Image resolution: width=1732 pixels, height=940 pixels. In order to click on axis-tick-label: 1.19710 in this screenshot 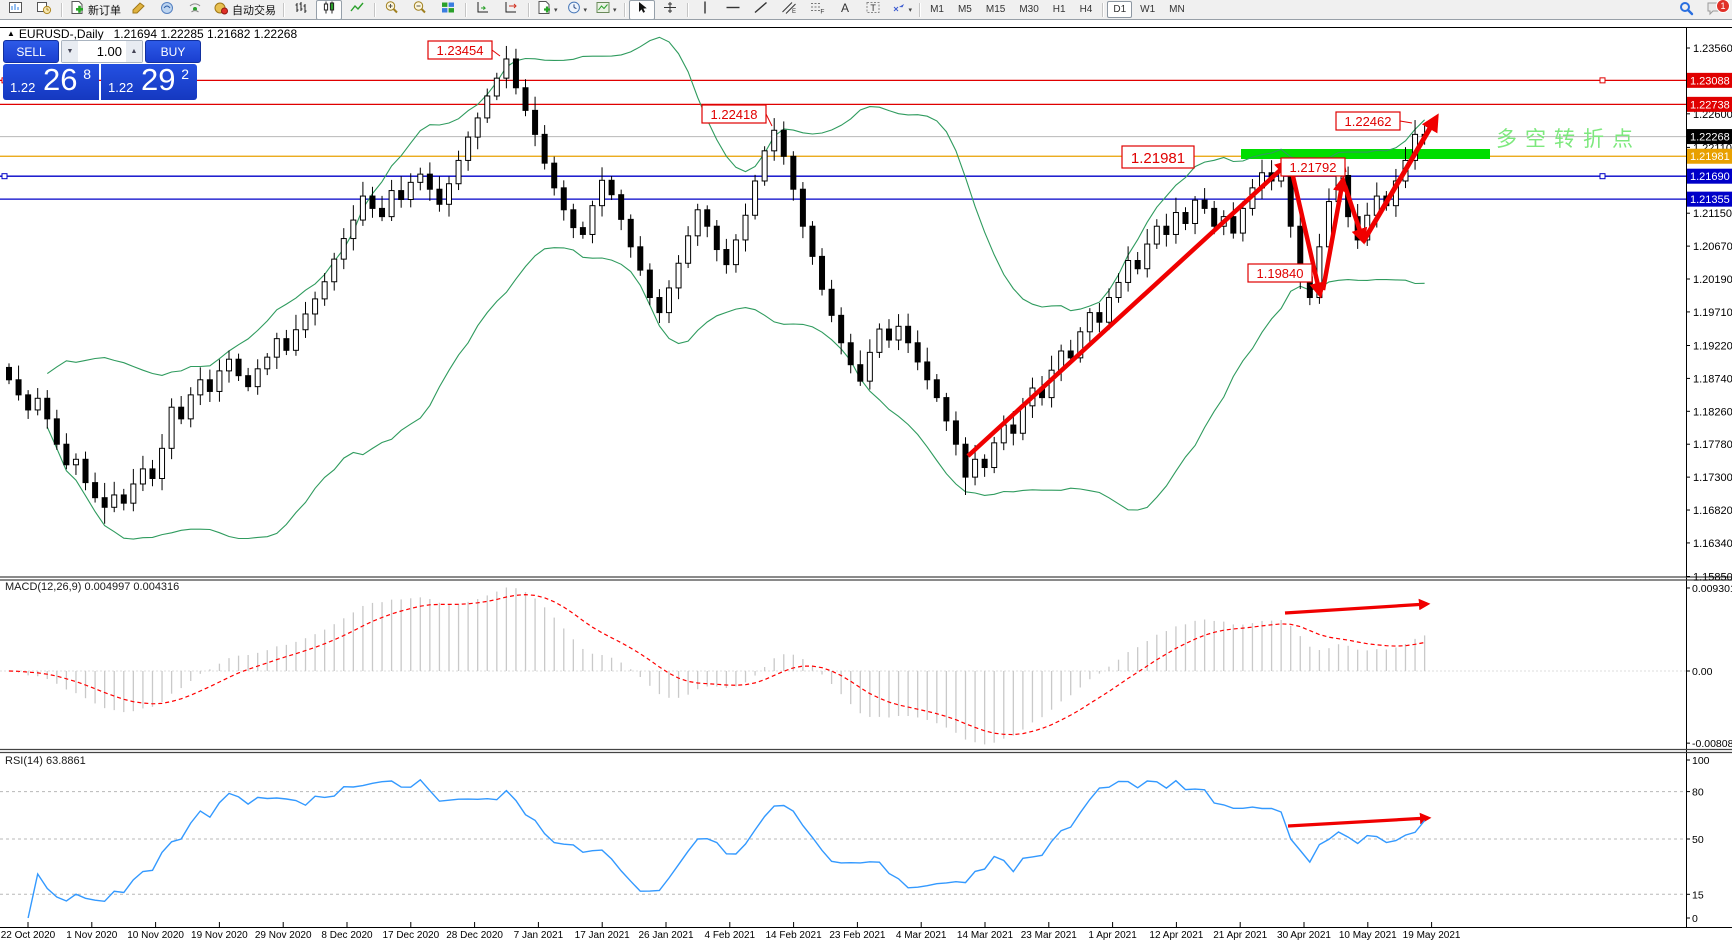, I will do `click(1712, 313)`.